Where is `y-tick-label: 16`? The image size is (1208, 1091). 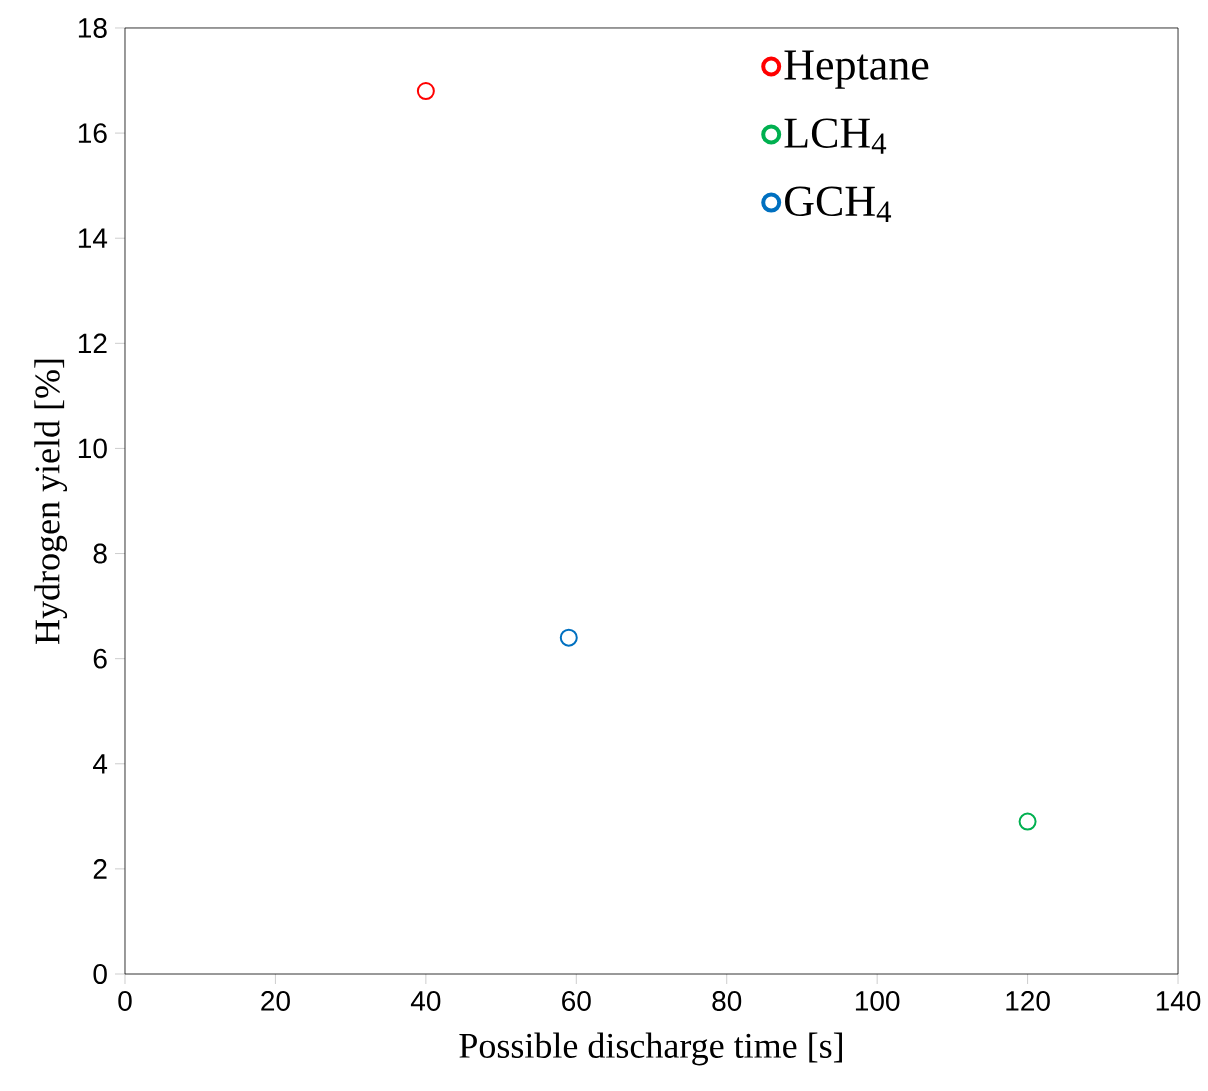 y-tick-label: 16 is located at coordinates (92, 133).